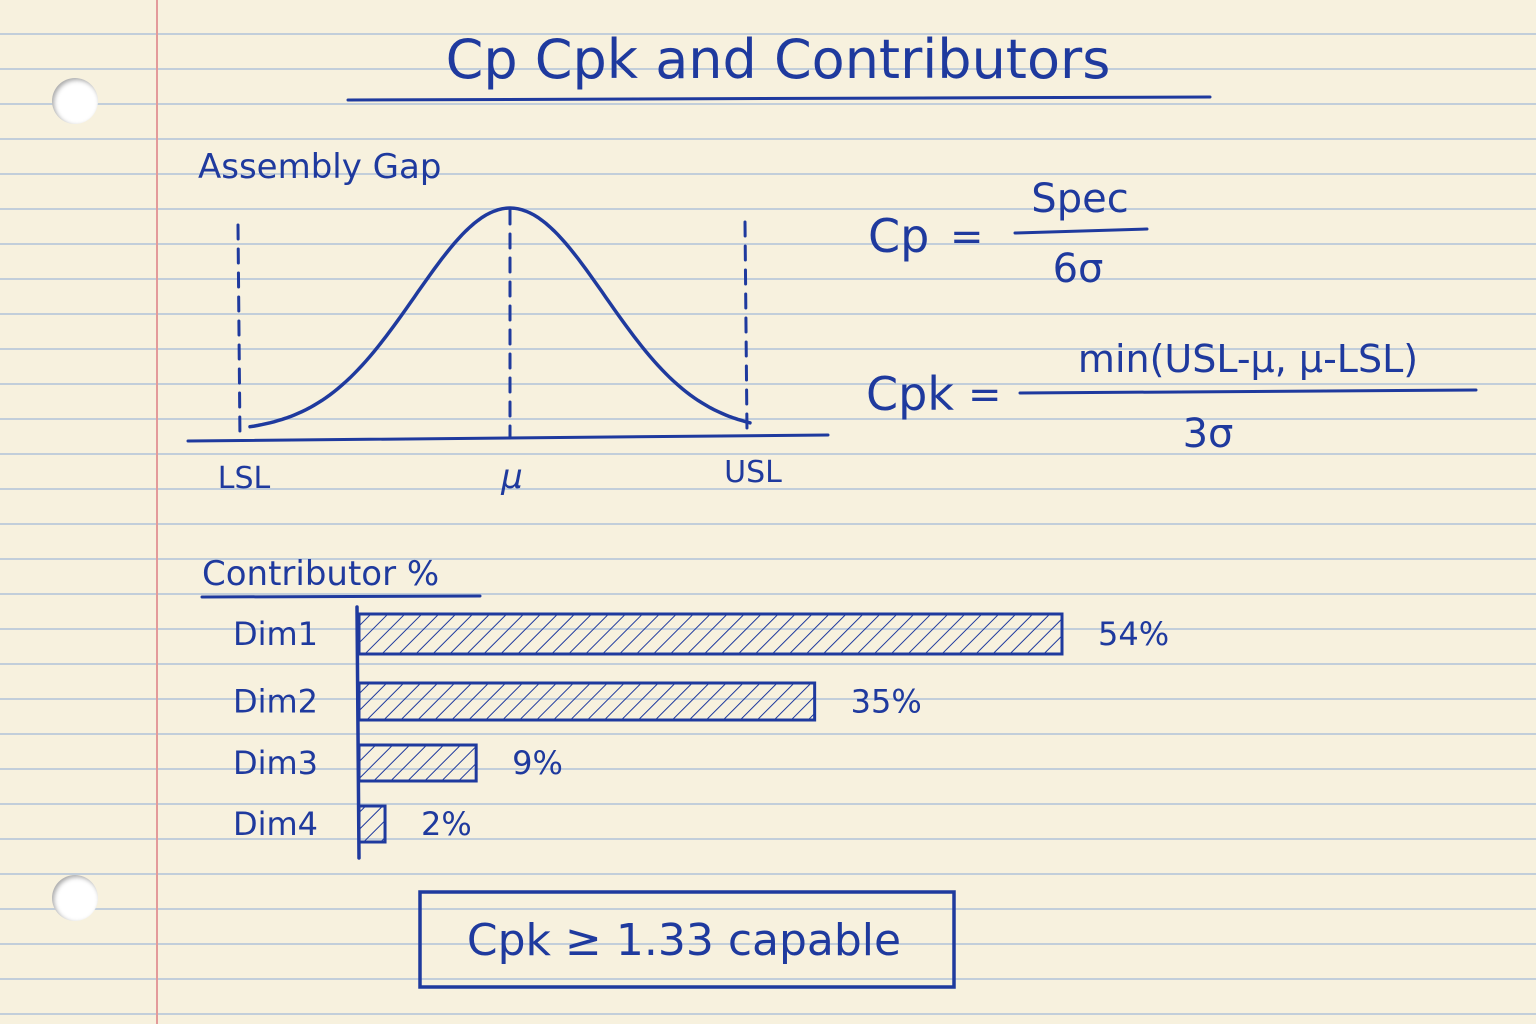 The width and height of the screenshot is (1536, 1024). What do you see at coordinates (967, 237) in the screenshot?
I see `cp-equals: =` at bounding box center [967, 237].